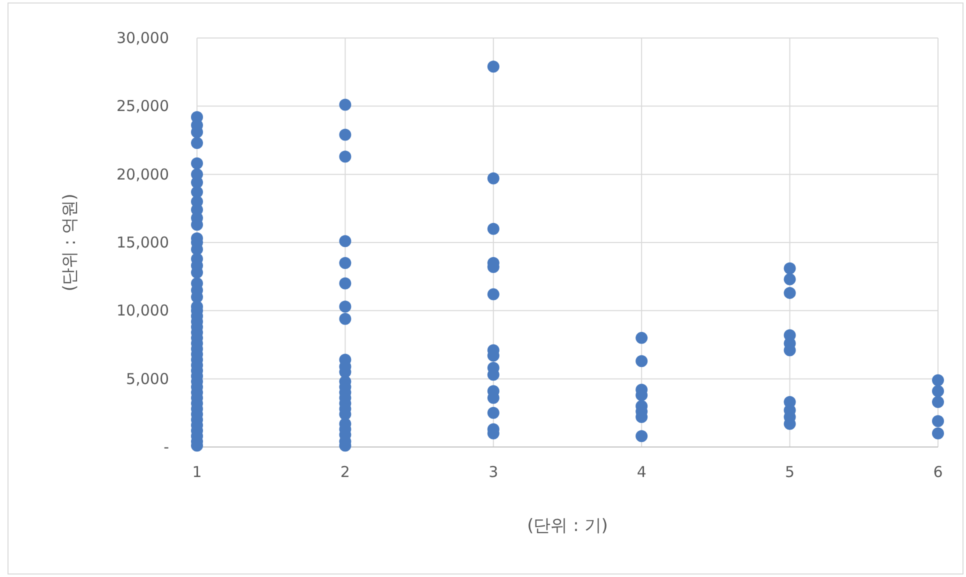 Image resolution: width=966 pixels, height=577 pixels. Describe the element at coordinates (166, 447) in the screenshot. I see `y-tick-label: -` at that location.